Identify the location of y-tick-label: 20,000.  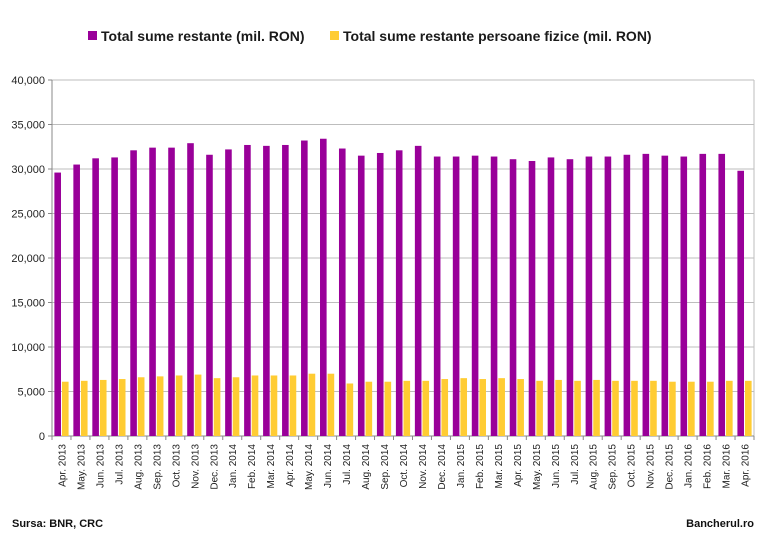
(28, 259).